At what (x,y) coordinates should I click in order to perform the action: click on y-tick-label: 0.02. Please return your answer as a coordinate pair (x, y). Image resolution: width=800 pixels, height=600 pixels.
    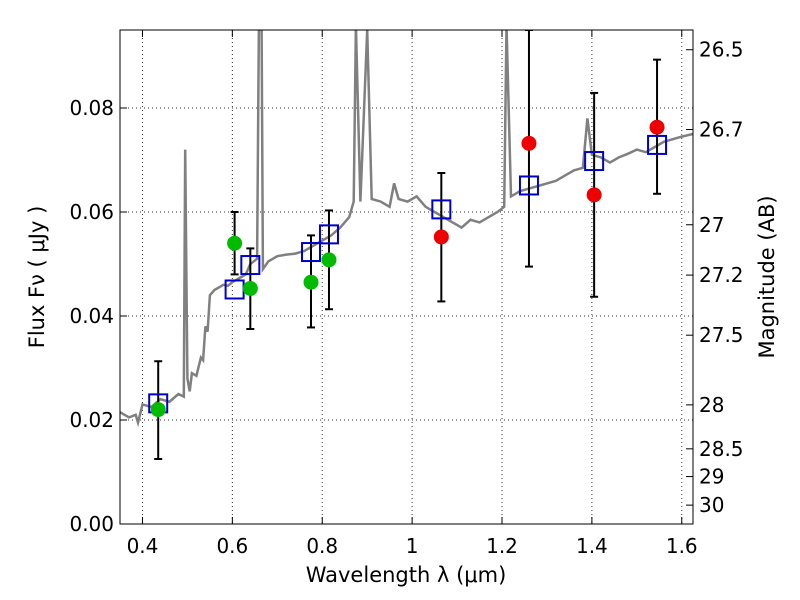
    Looking at the image, I should click on (91, 420).